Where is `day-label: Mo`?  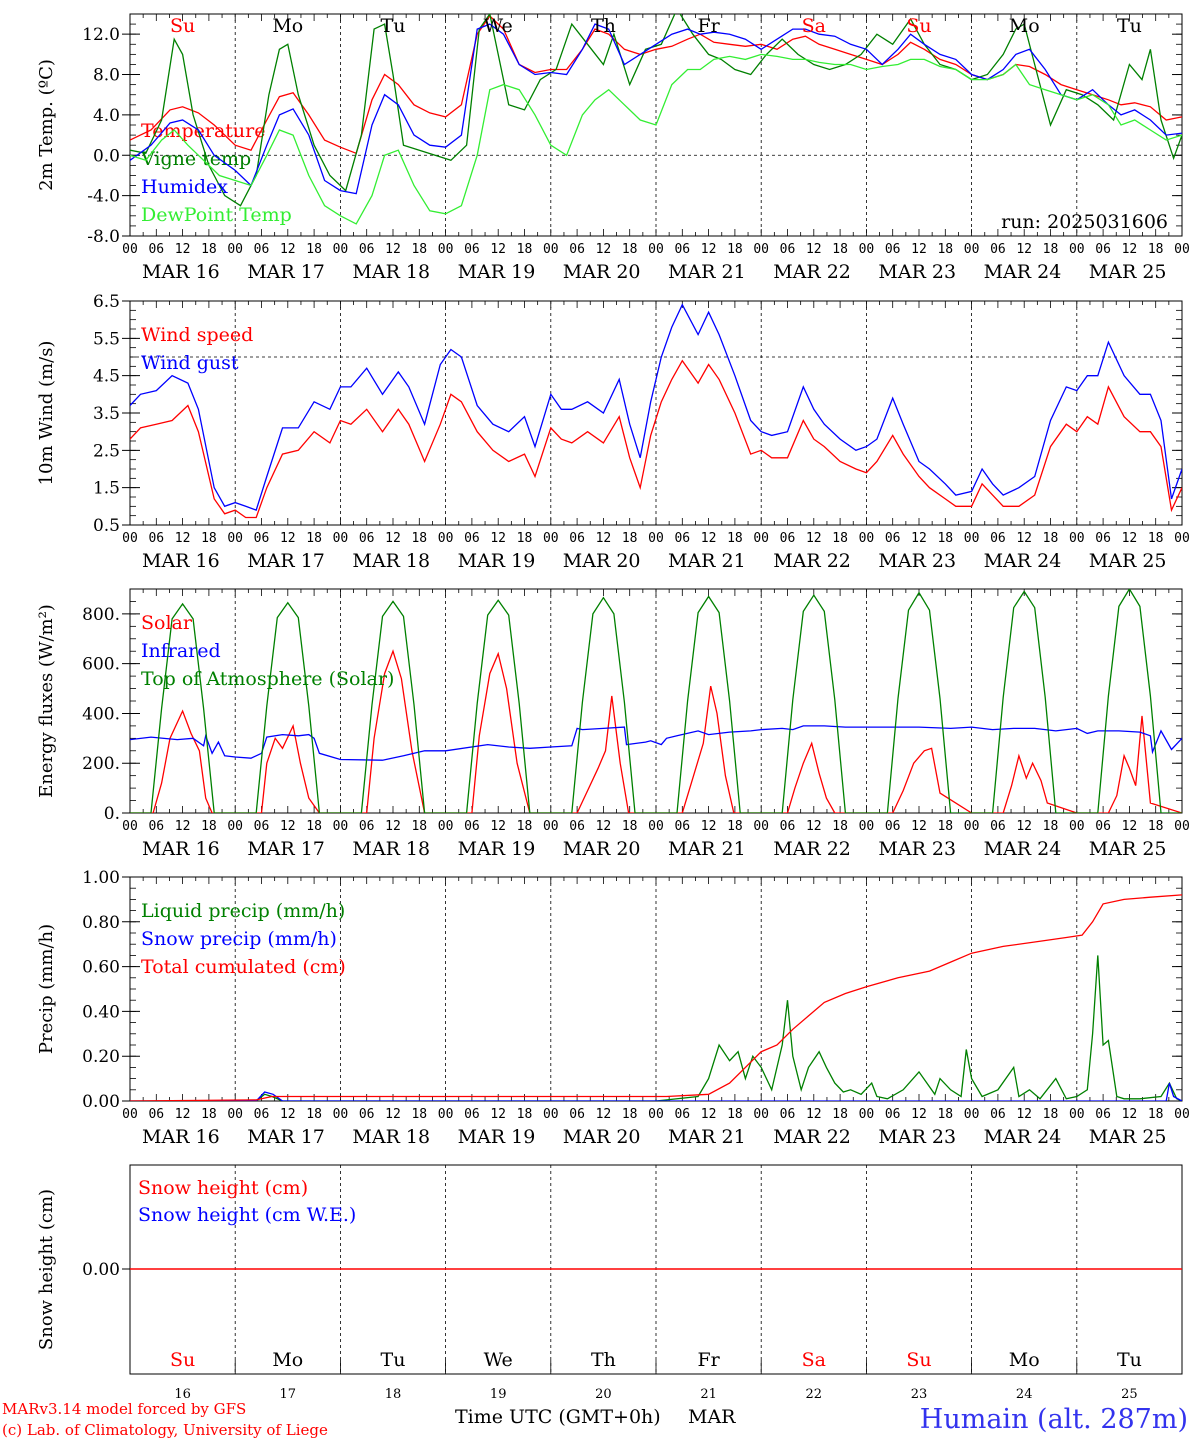
day-label: Mo is located at coordinates (287, 26).